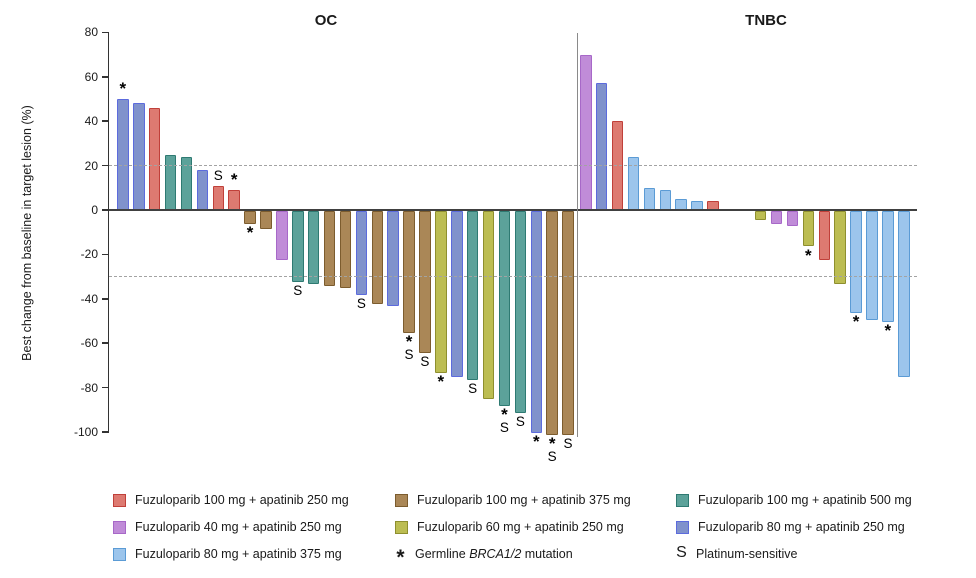 This screenshot has height=578, width=976. I want to click on panel-title-tnbc: TNBC, so click(766, 20).